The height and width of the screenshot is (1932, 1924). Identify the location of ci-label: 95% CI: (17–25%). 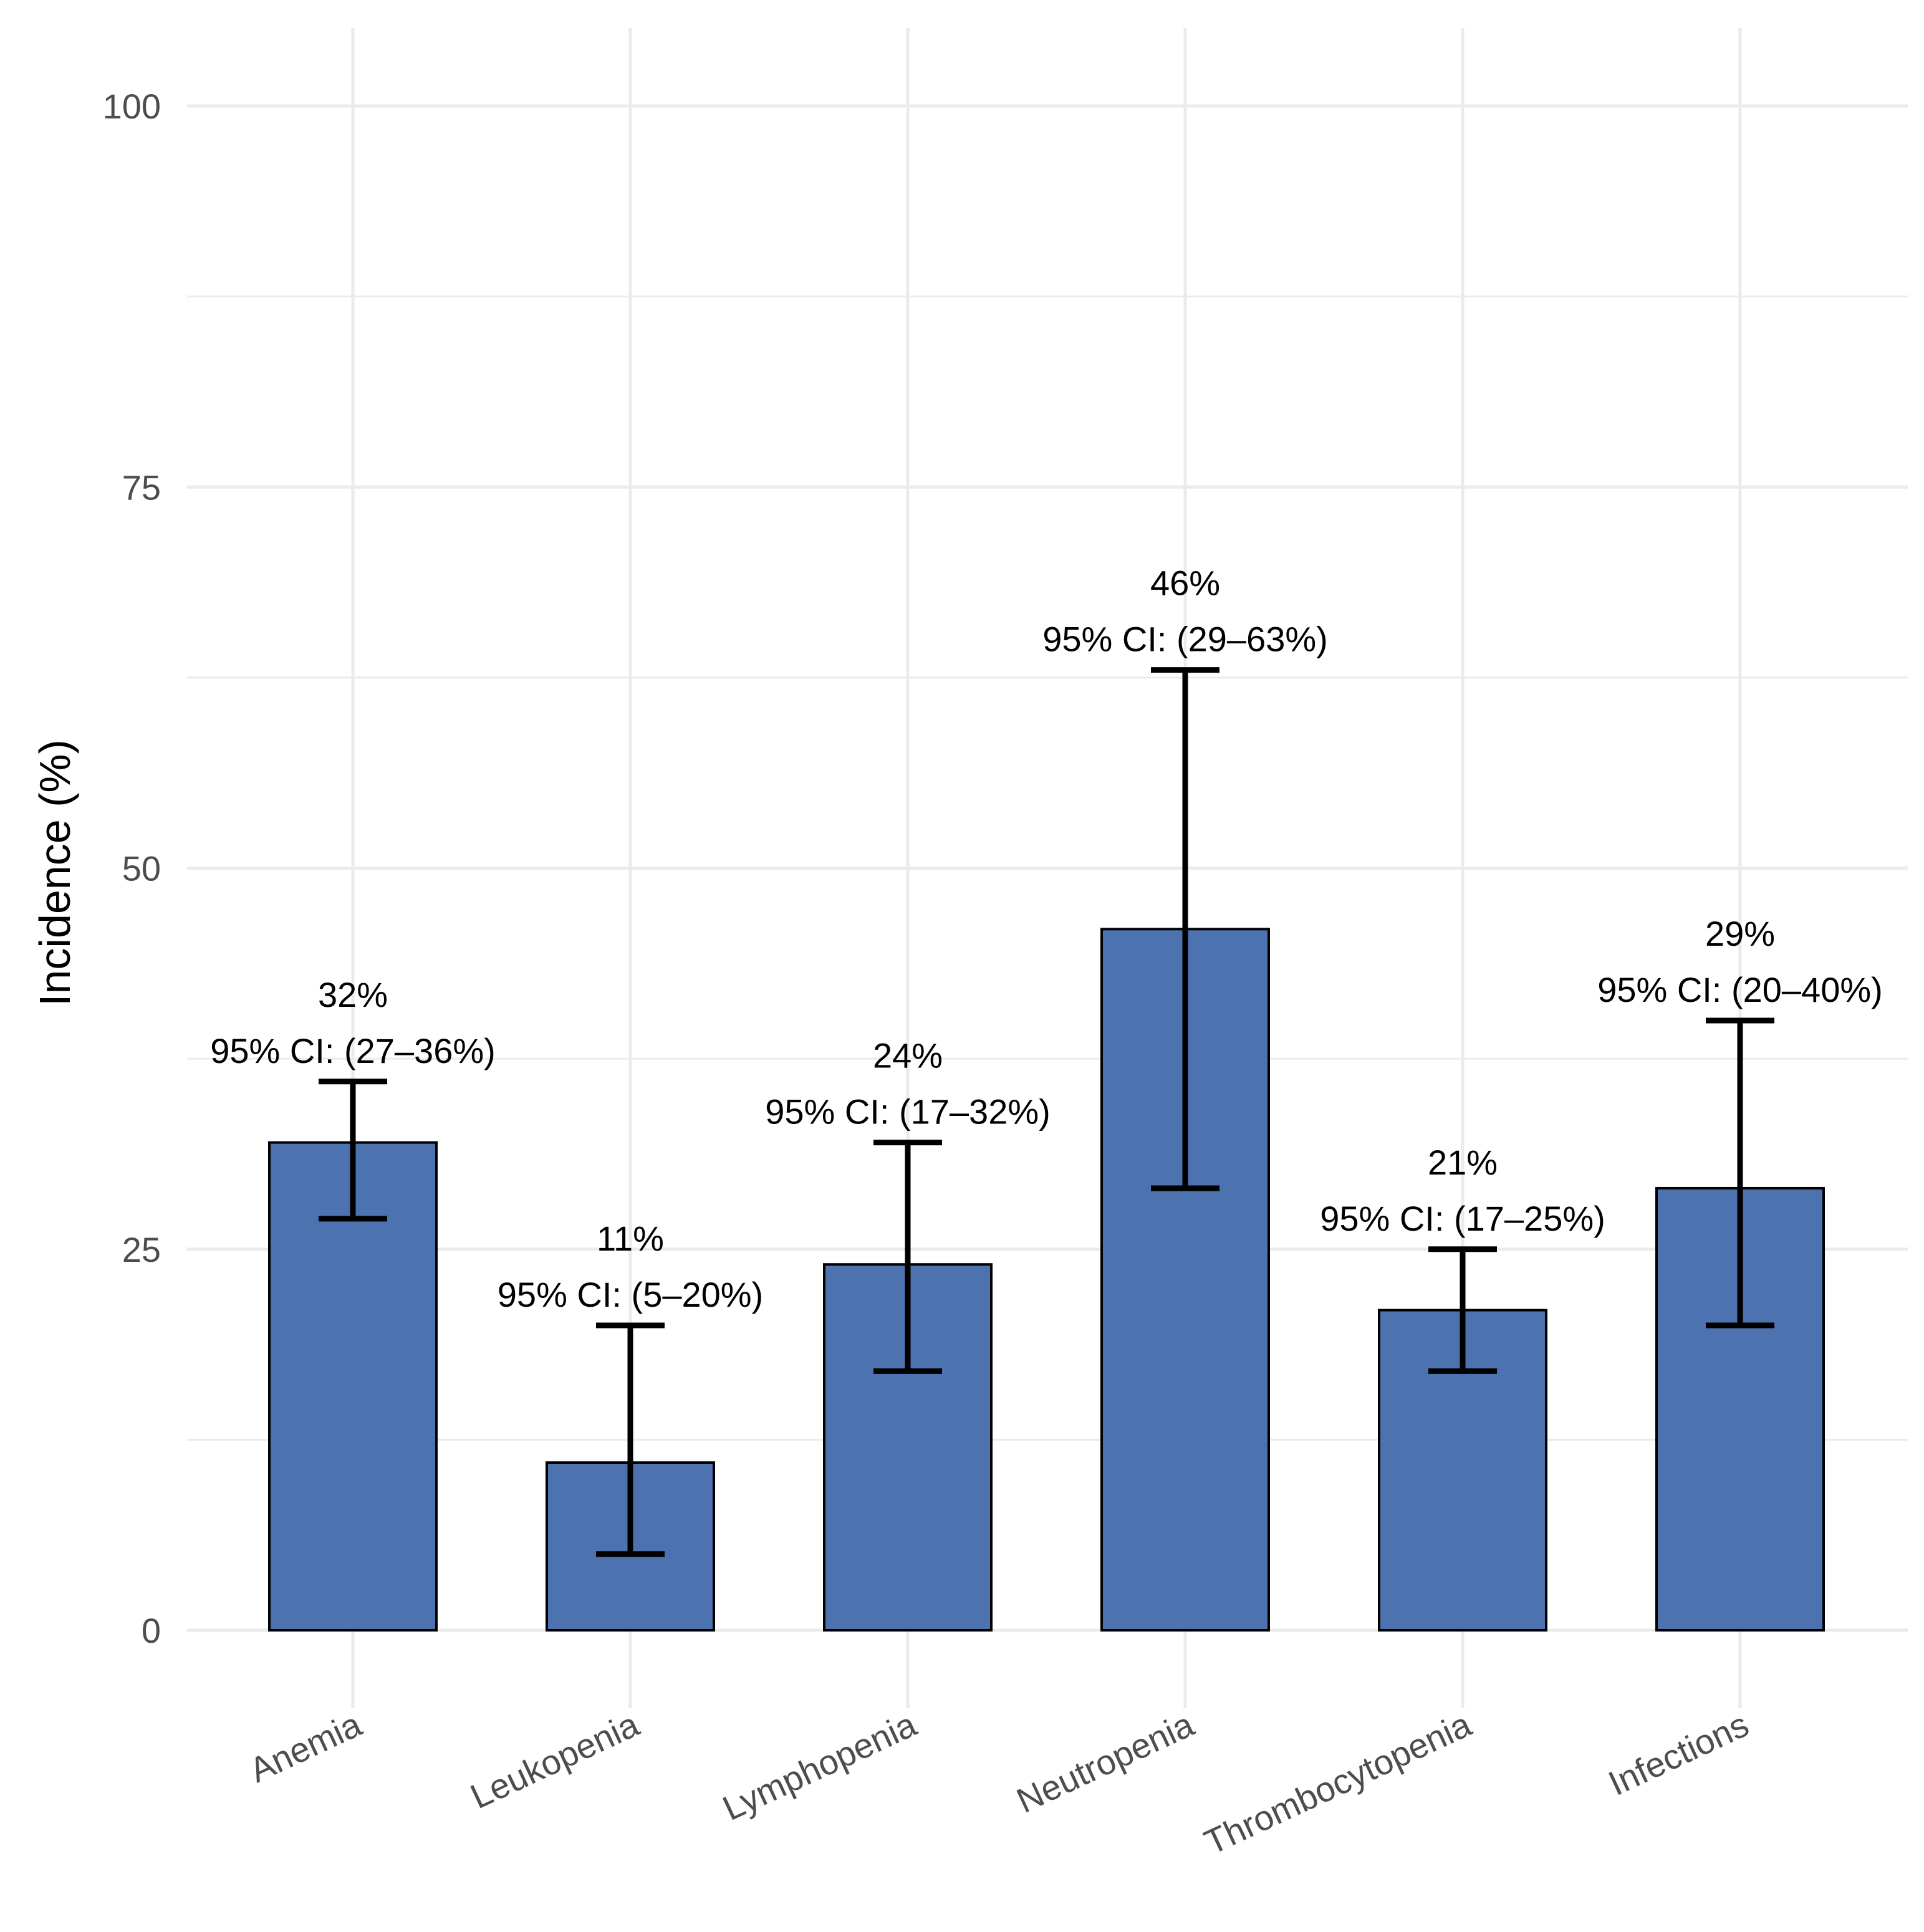
(1462, 1218).